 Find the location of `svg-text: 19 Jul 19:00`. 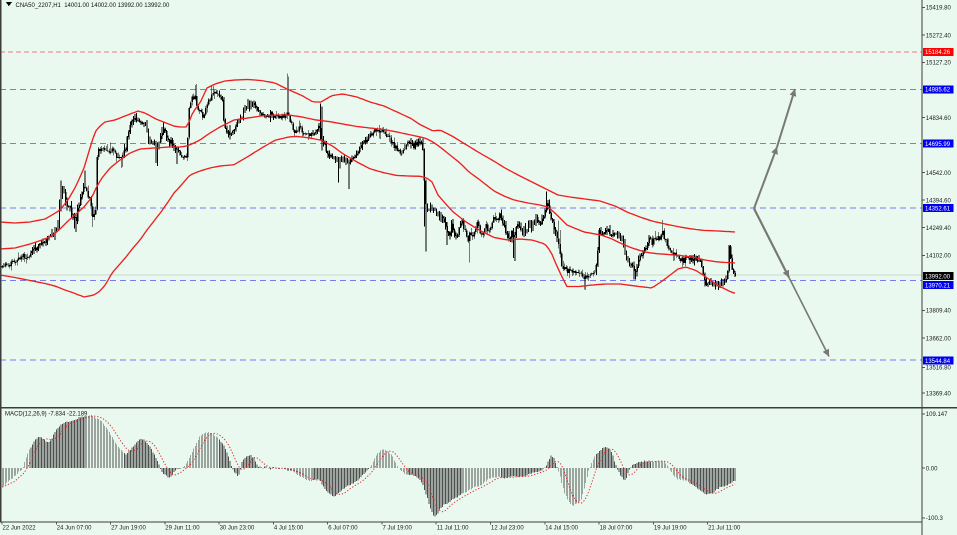

svg-text: 19 Jul 19:00 is located at coordinates (670, 529).